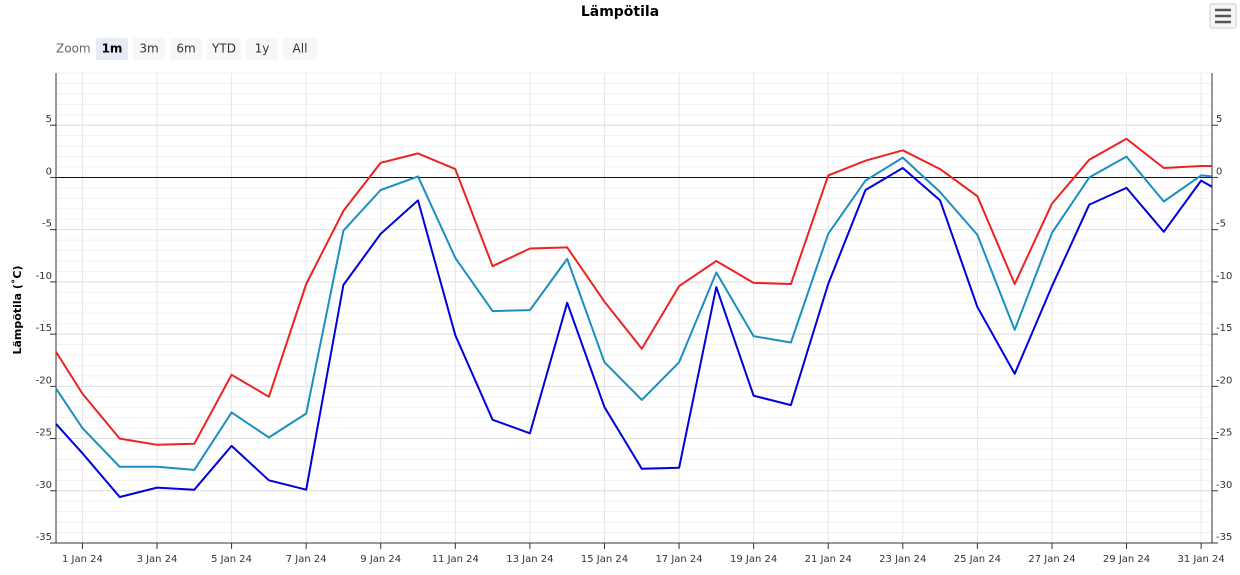  Describe the element at coordinates (902, 559) in the screenshot. I see `x-tick-label: 23 Jan 24` at that location.